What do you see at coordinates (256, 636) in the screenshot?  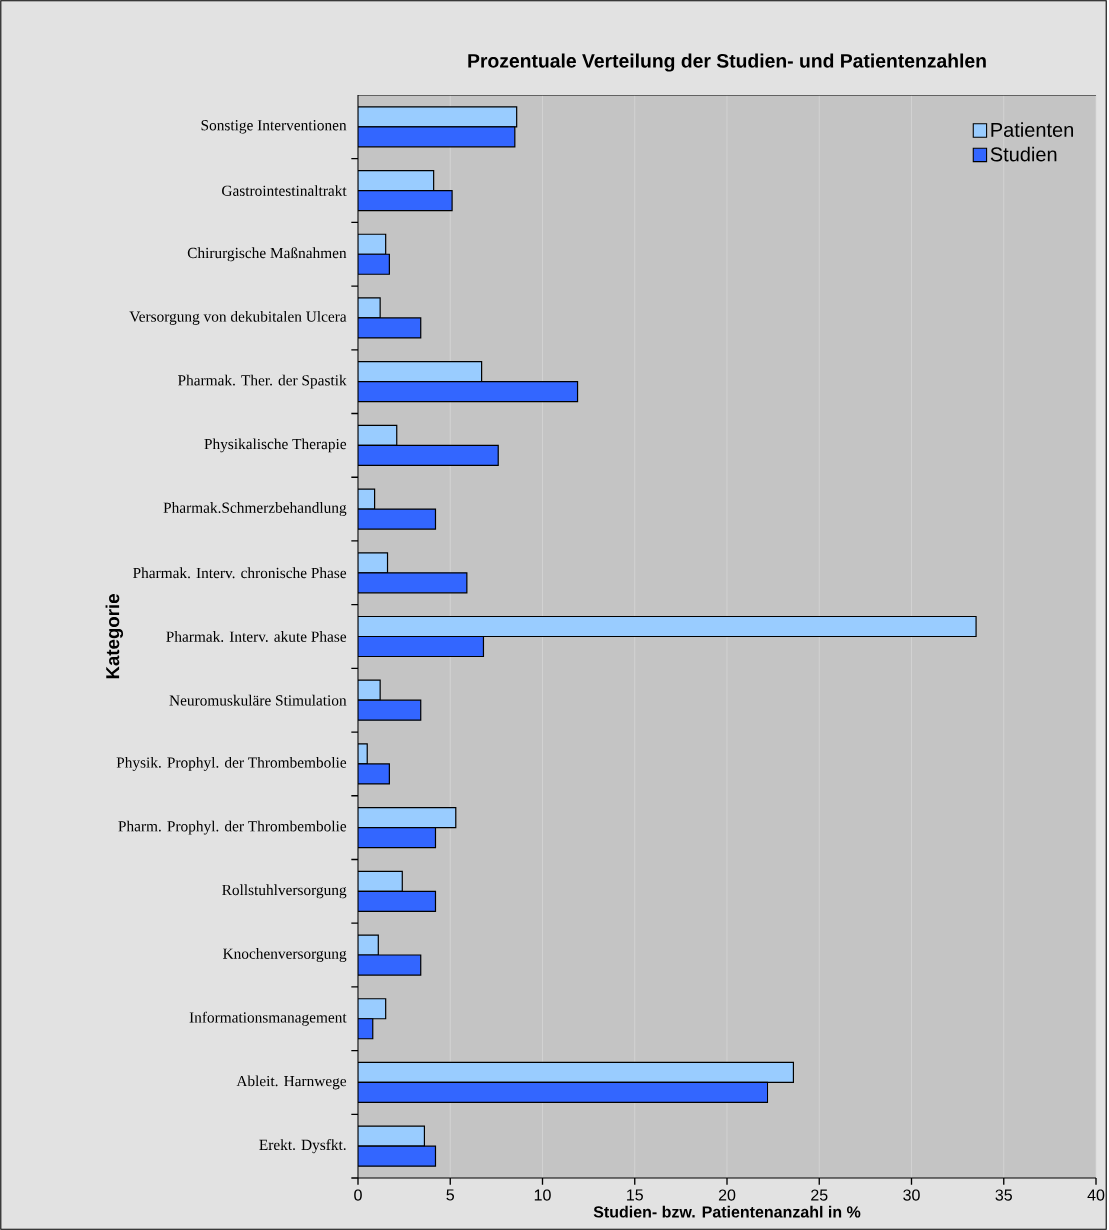 I see `y-tick-label: Pharmak. Interv. akute Phase` at bounding box center [256, 636].